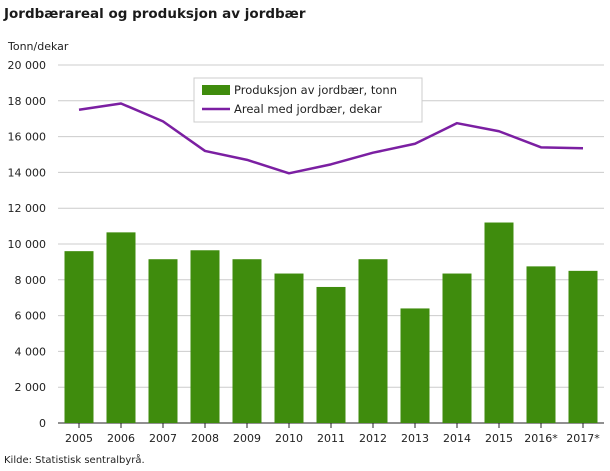 Image resolution: width=610 pixels, height=471 pixels. What do you see at coordinates (457, 438) in the screenshot?
I see `x-tick-label: 2014` at bounding box center [457, 438].